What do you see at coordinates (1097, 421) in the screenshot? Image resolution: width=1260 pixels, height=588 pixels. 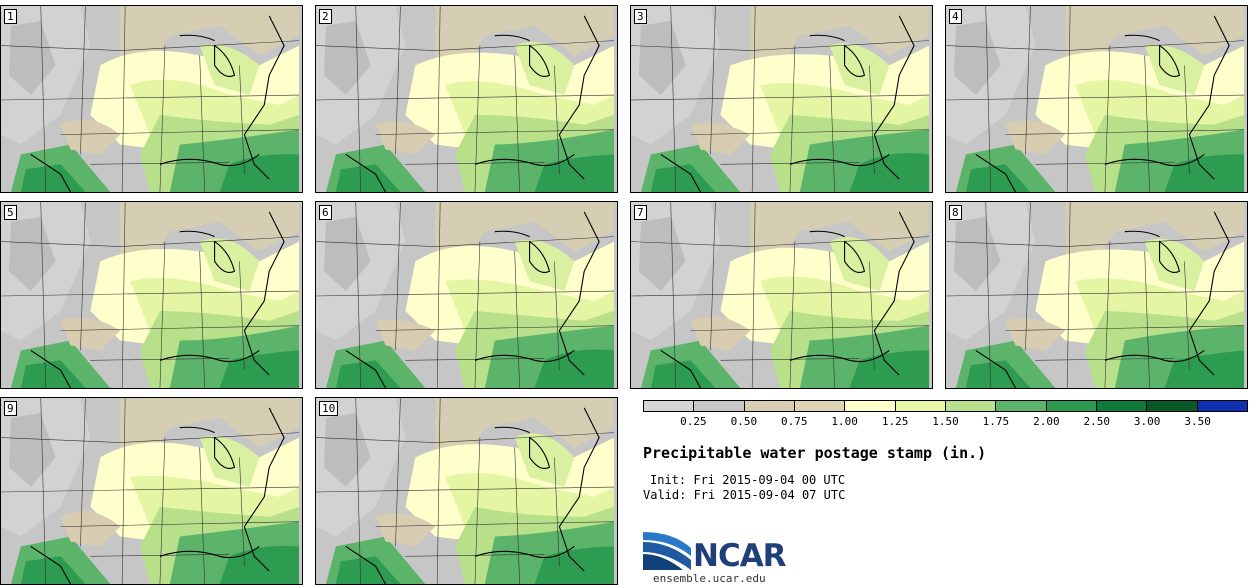 I see `legend-tick-label: 2.50` at bounding box center [1097, 421].